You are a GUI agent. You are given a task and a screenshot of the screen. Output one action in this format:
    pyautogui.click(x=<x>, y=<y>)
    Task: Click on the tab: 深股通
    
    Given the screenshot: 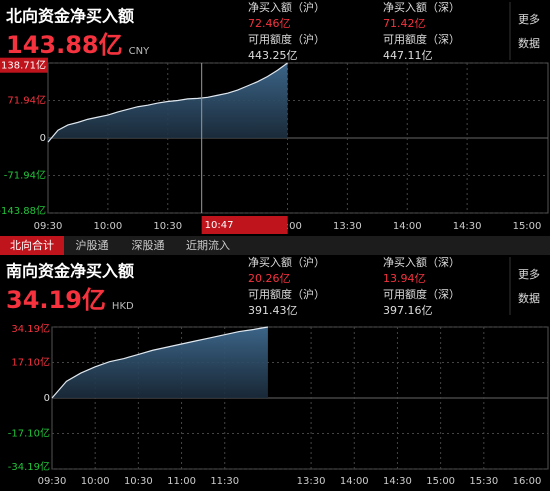 What is the action you would take?
    pyautogui.click(x=148, y=245)
    